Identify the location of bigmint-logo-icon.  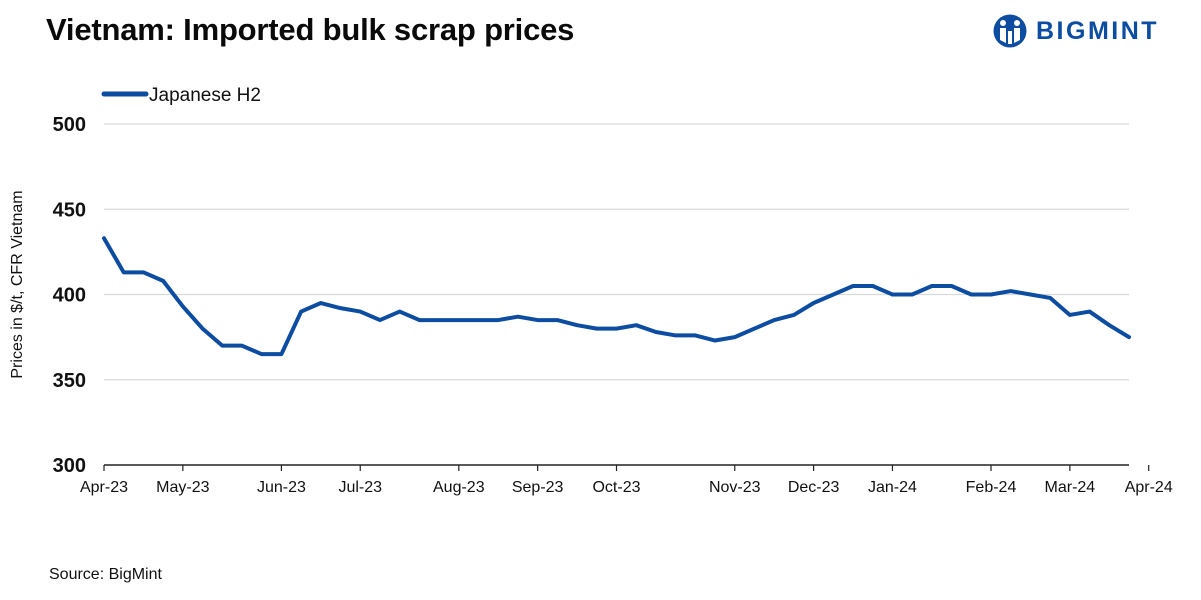
(1010, 31).